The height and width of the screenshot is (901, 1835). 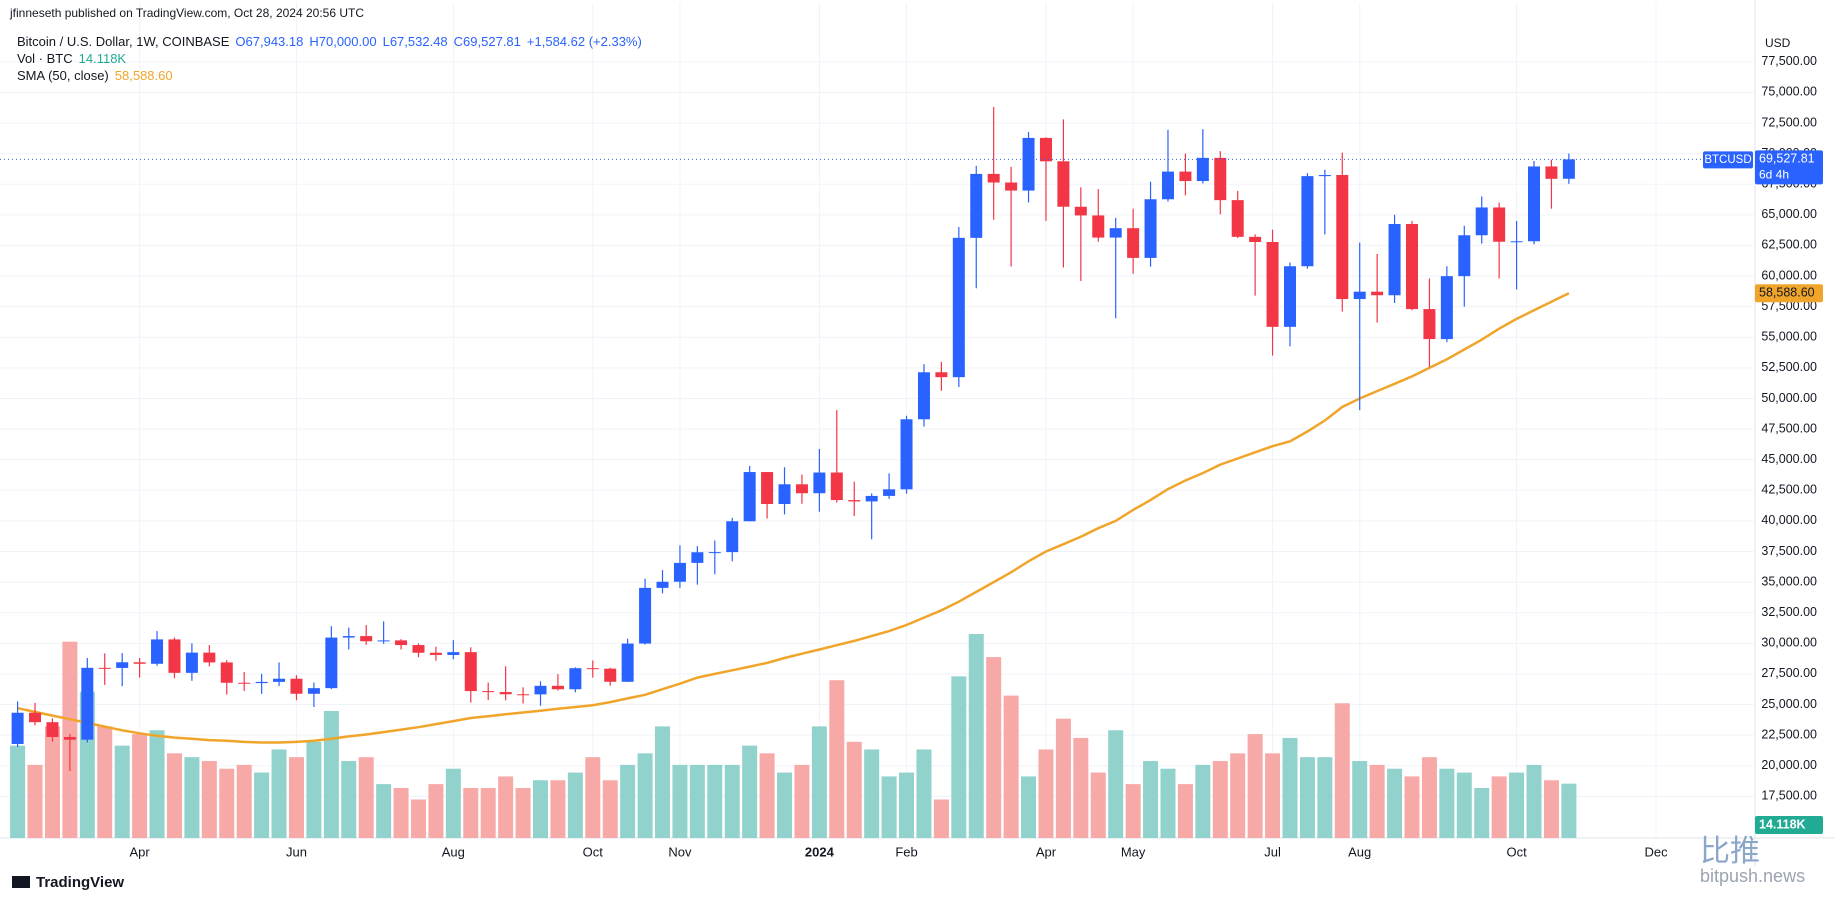 I want to click on footer-bar, so click(x=917, y=883).